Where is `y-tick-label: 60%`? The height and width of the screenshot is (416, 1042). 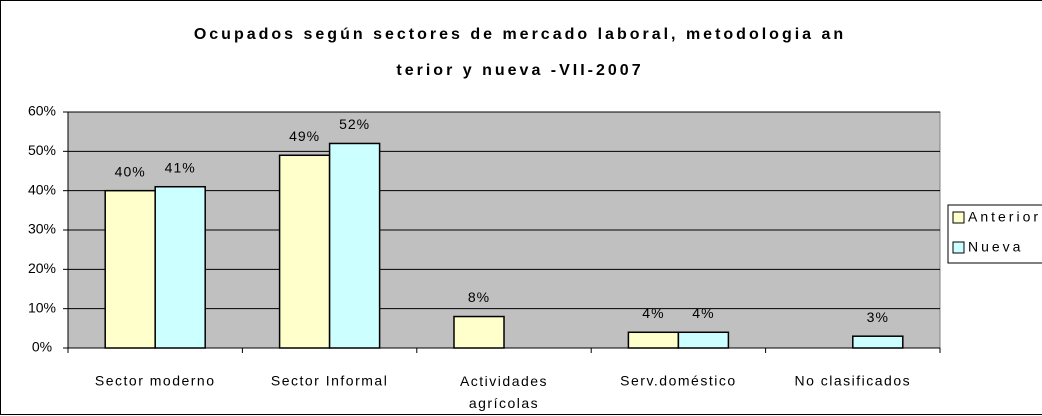 y-tick-label: 60% is located at coordinates (42, 111).